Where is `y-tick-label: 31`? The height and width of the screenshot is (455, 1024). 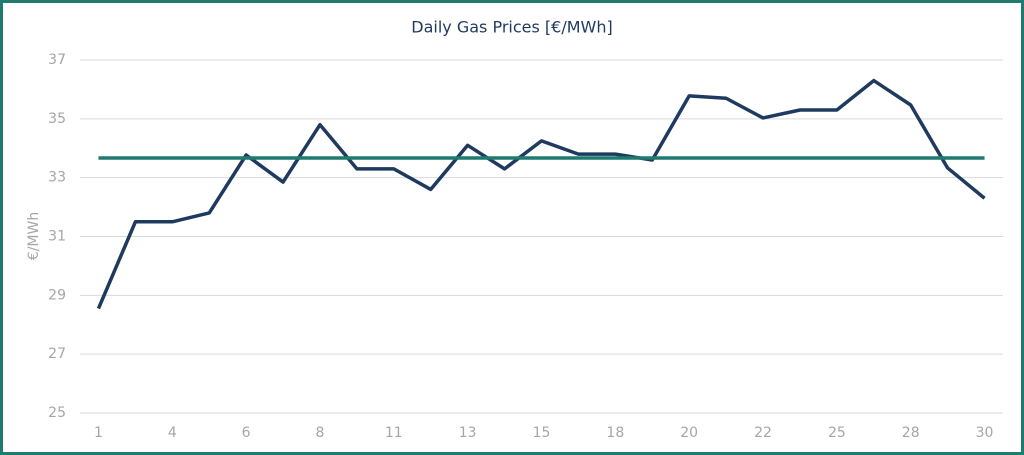
y-tick-label: 31 is located at coordinates (57, 237).